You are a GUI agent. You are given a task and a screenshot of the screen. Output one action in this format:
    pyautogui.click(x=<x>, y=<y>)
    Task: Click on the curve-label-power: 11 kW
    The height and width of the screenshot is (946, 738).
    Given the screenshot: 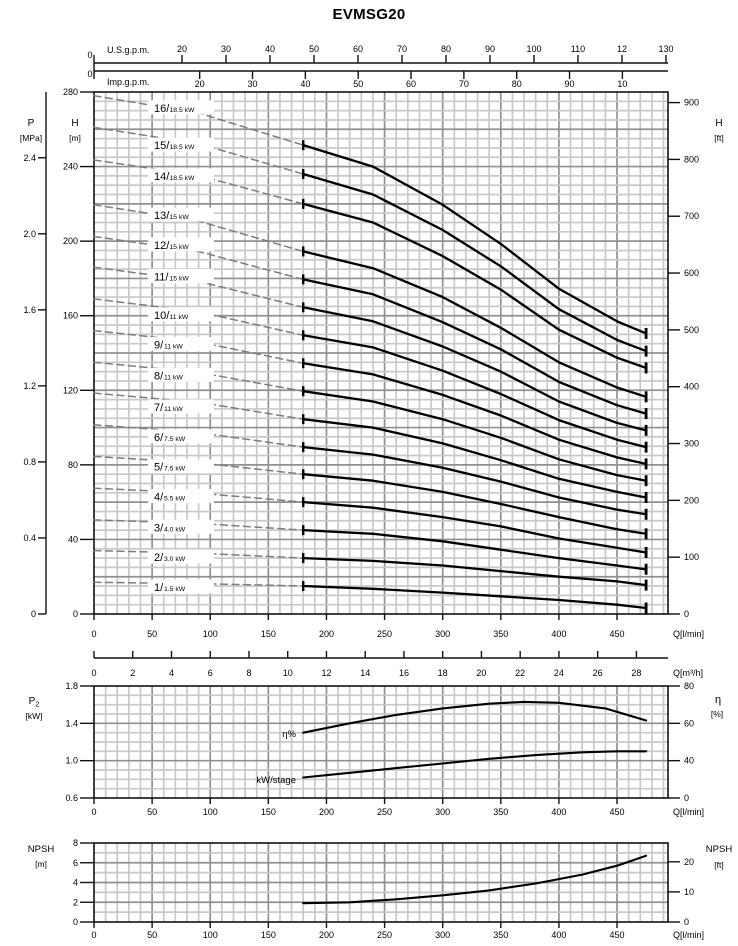 What is the action you would take?
    pyautogui.click(x=173, y=377)
    